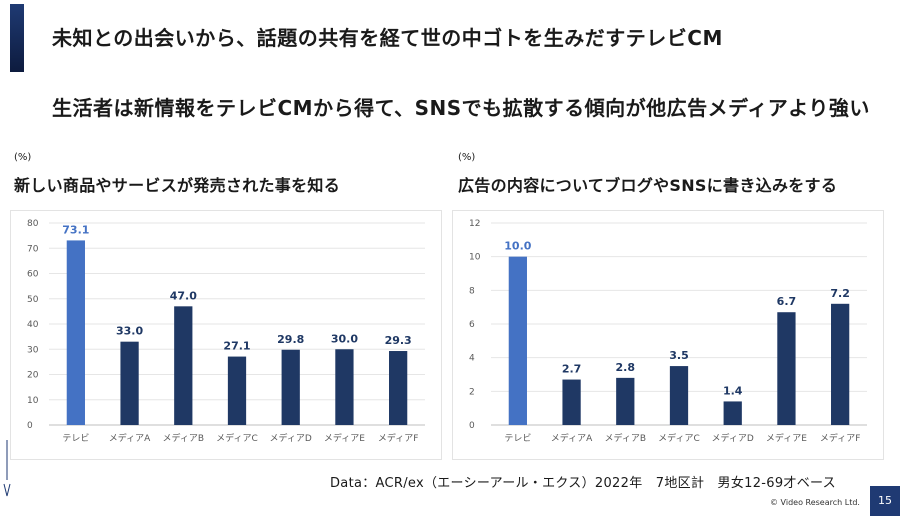  Describe the element at coordinates (33, 275) in the screenshot. I see `y-tick-label: 60` at that location.